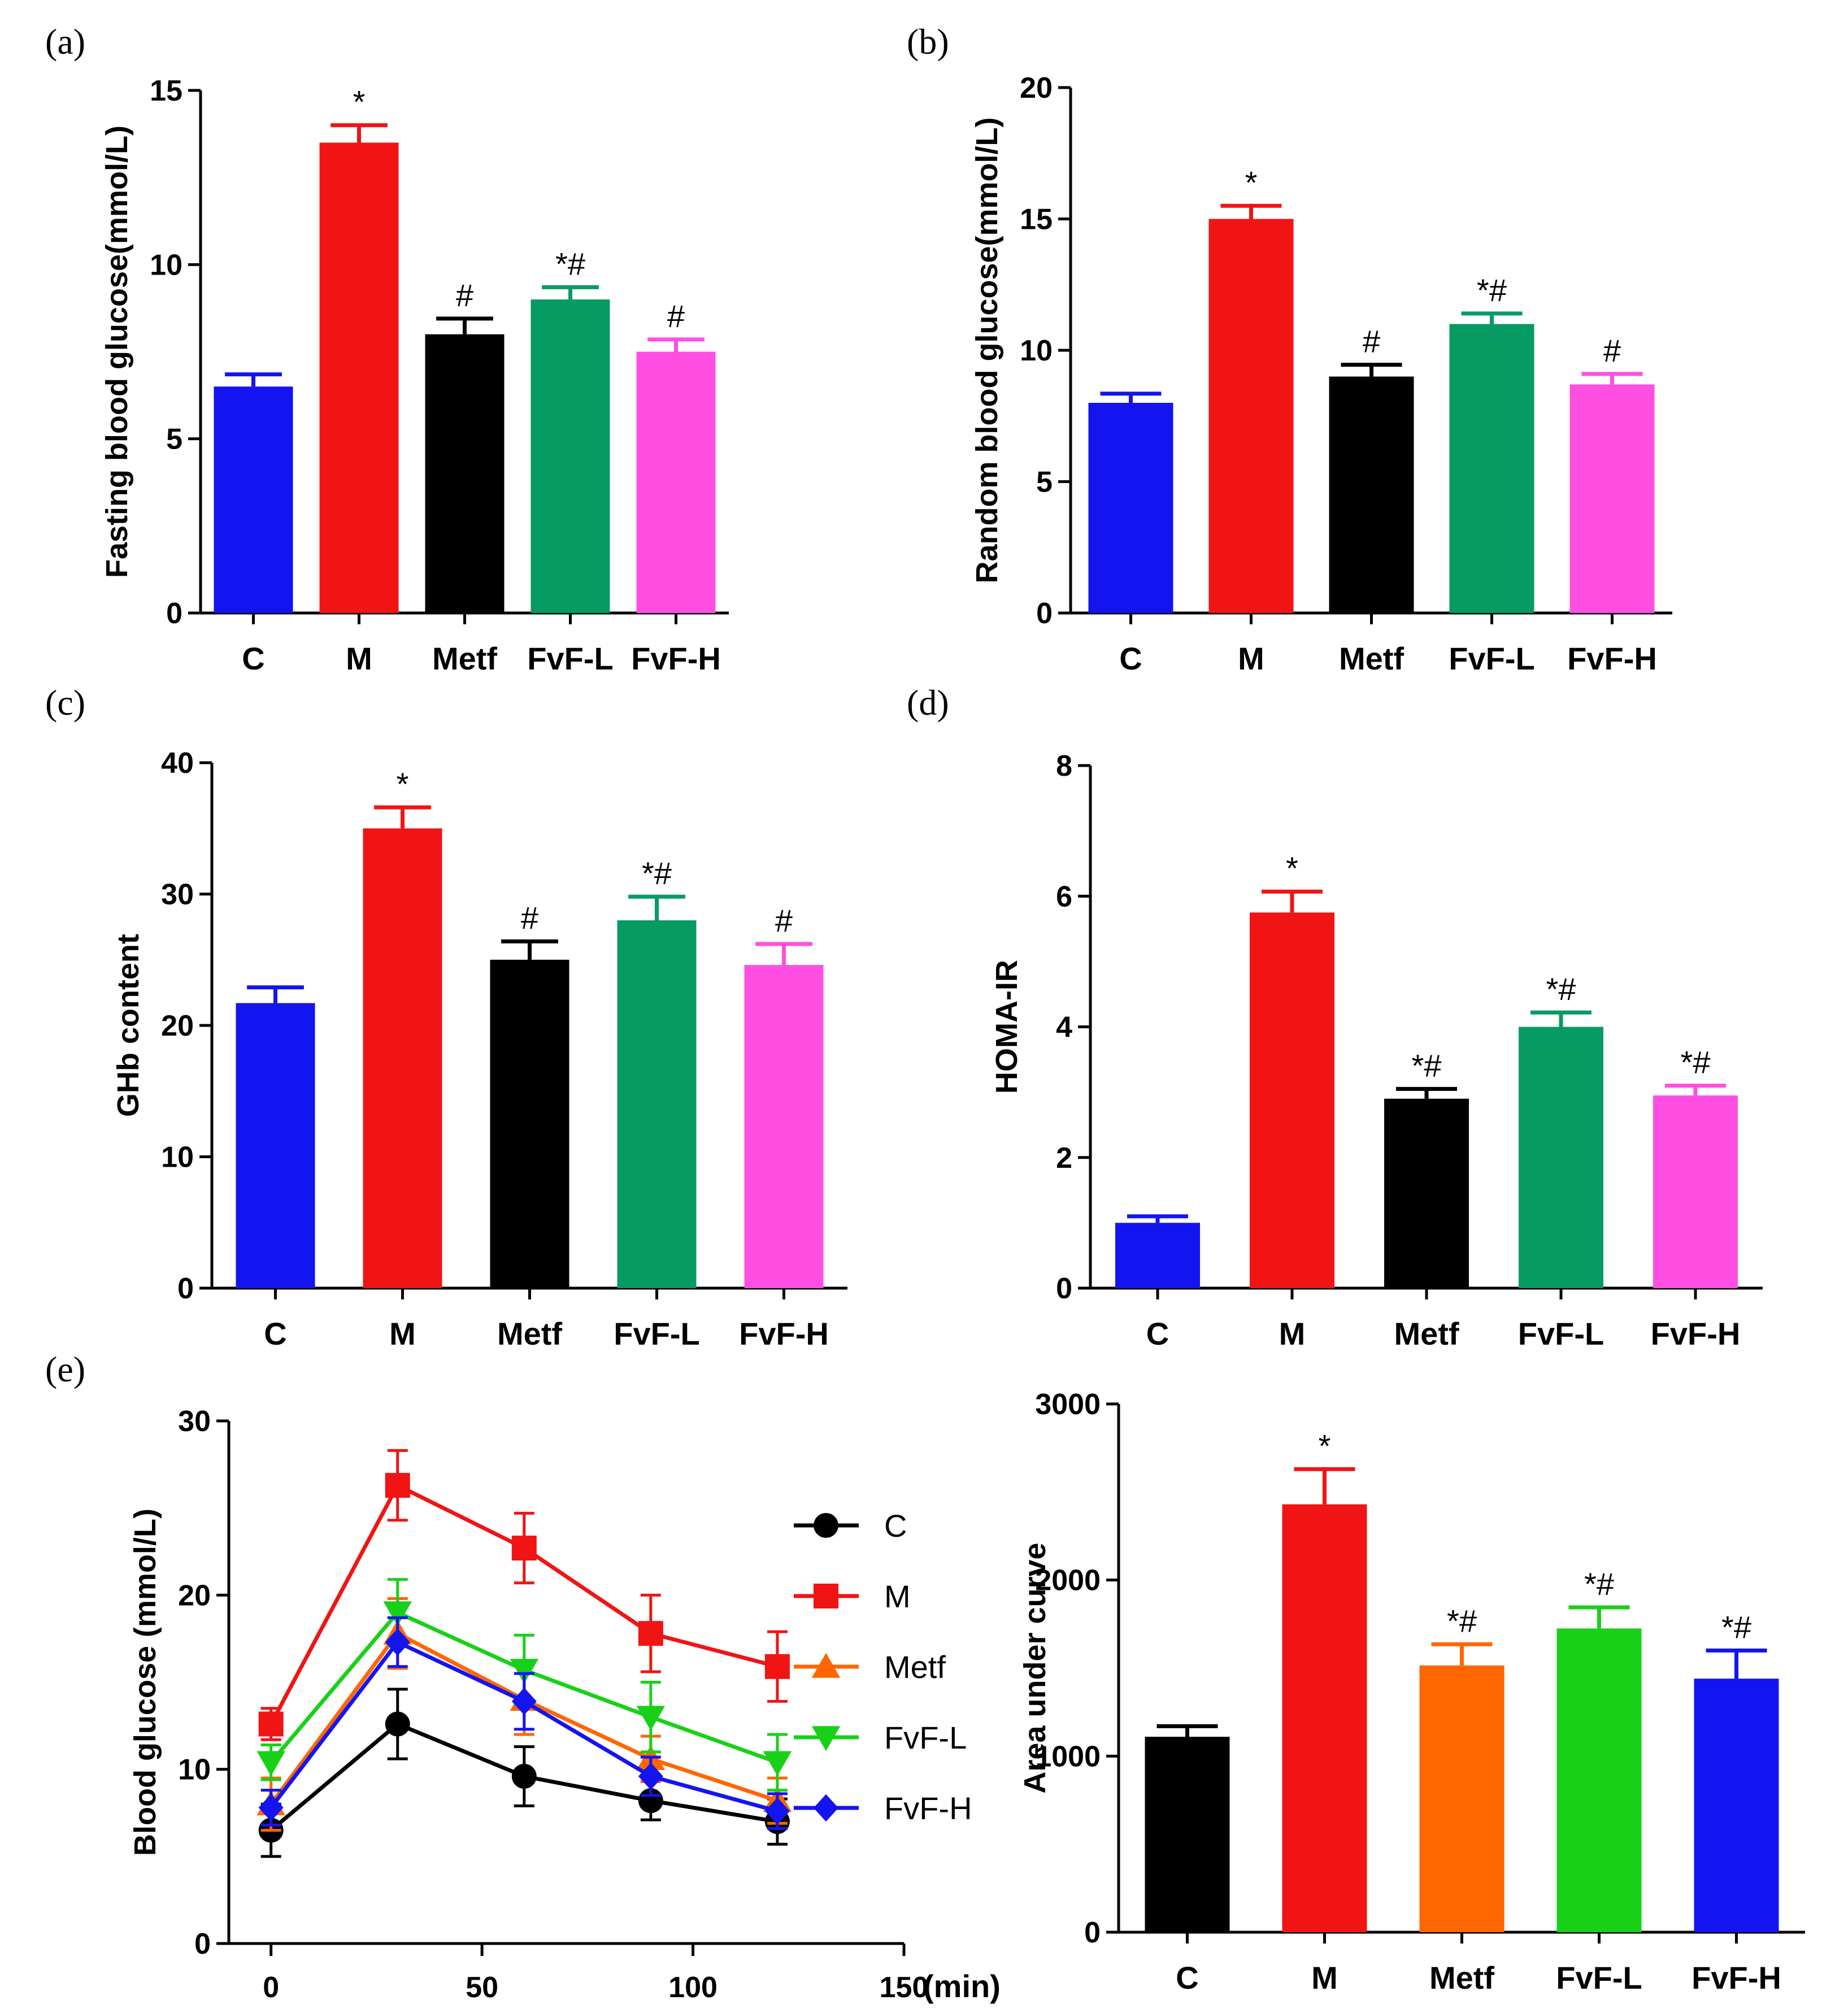 The image size is (1848, 2013). I want to click on panel-d-significance-mark: *#, so click(1561, 989).